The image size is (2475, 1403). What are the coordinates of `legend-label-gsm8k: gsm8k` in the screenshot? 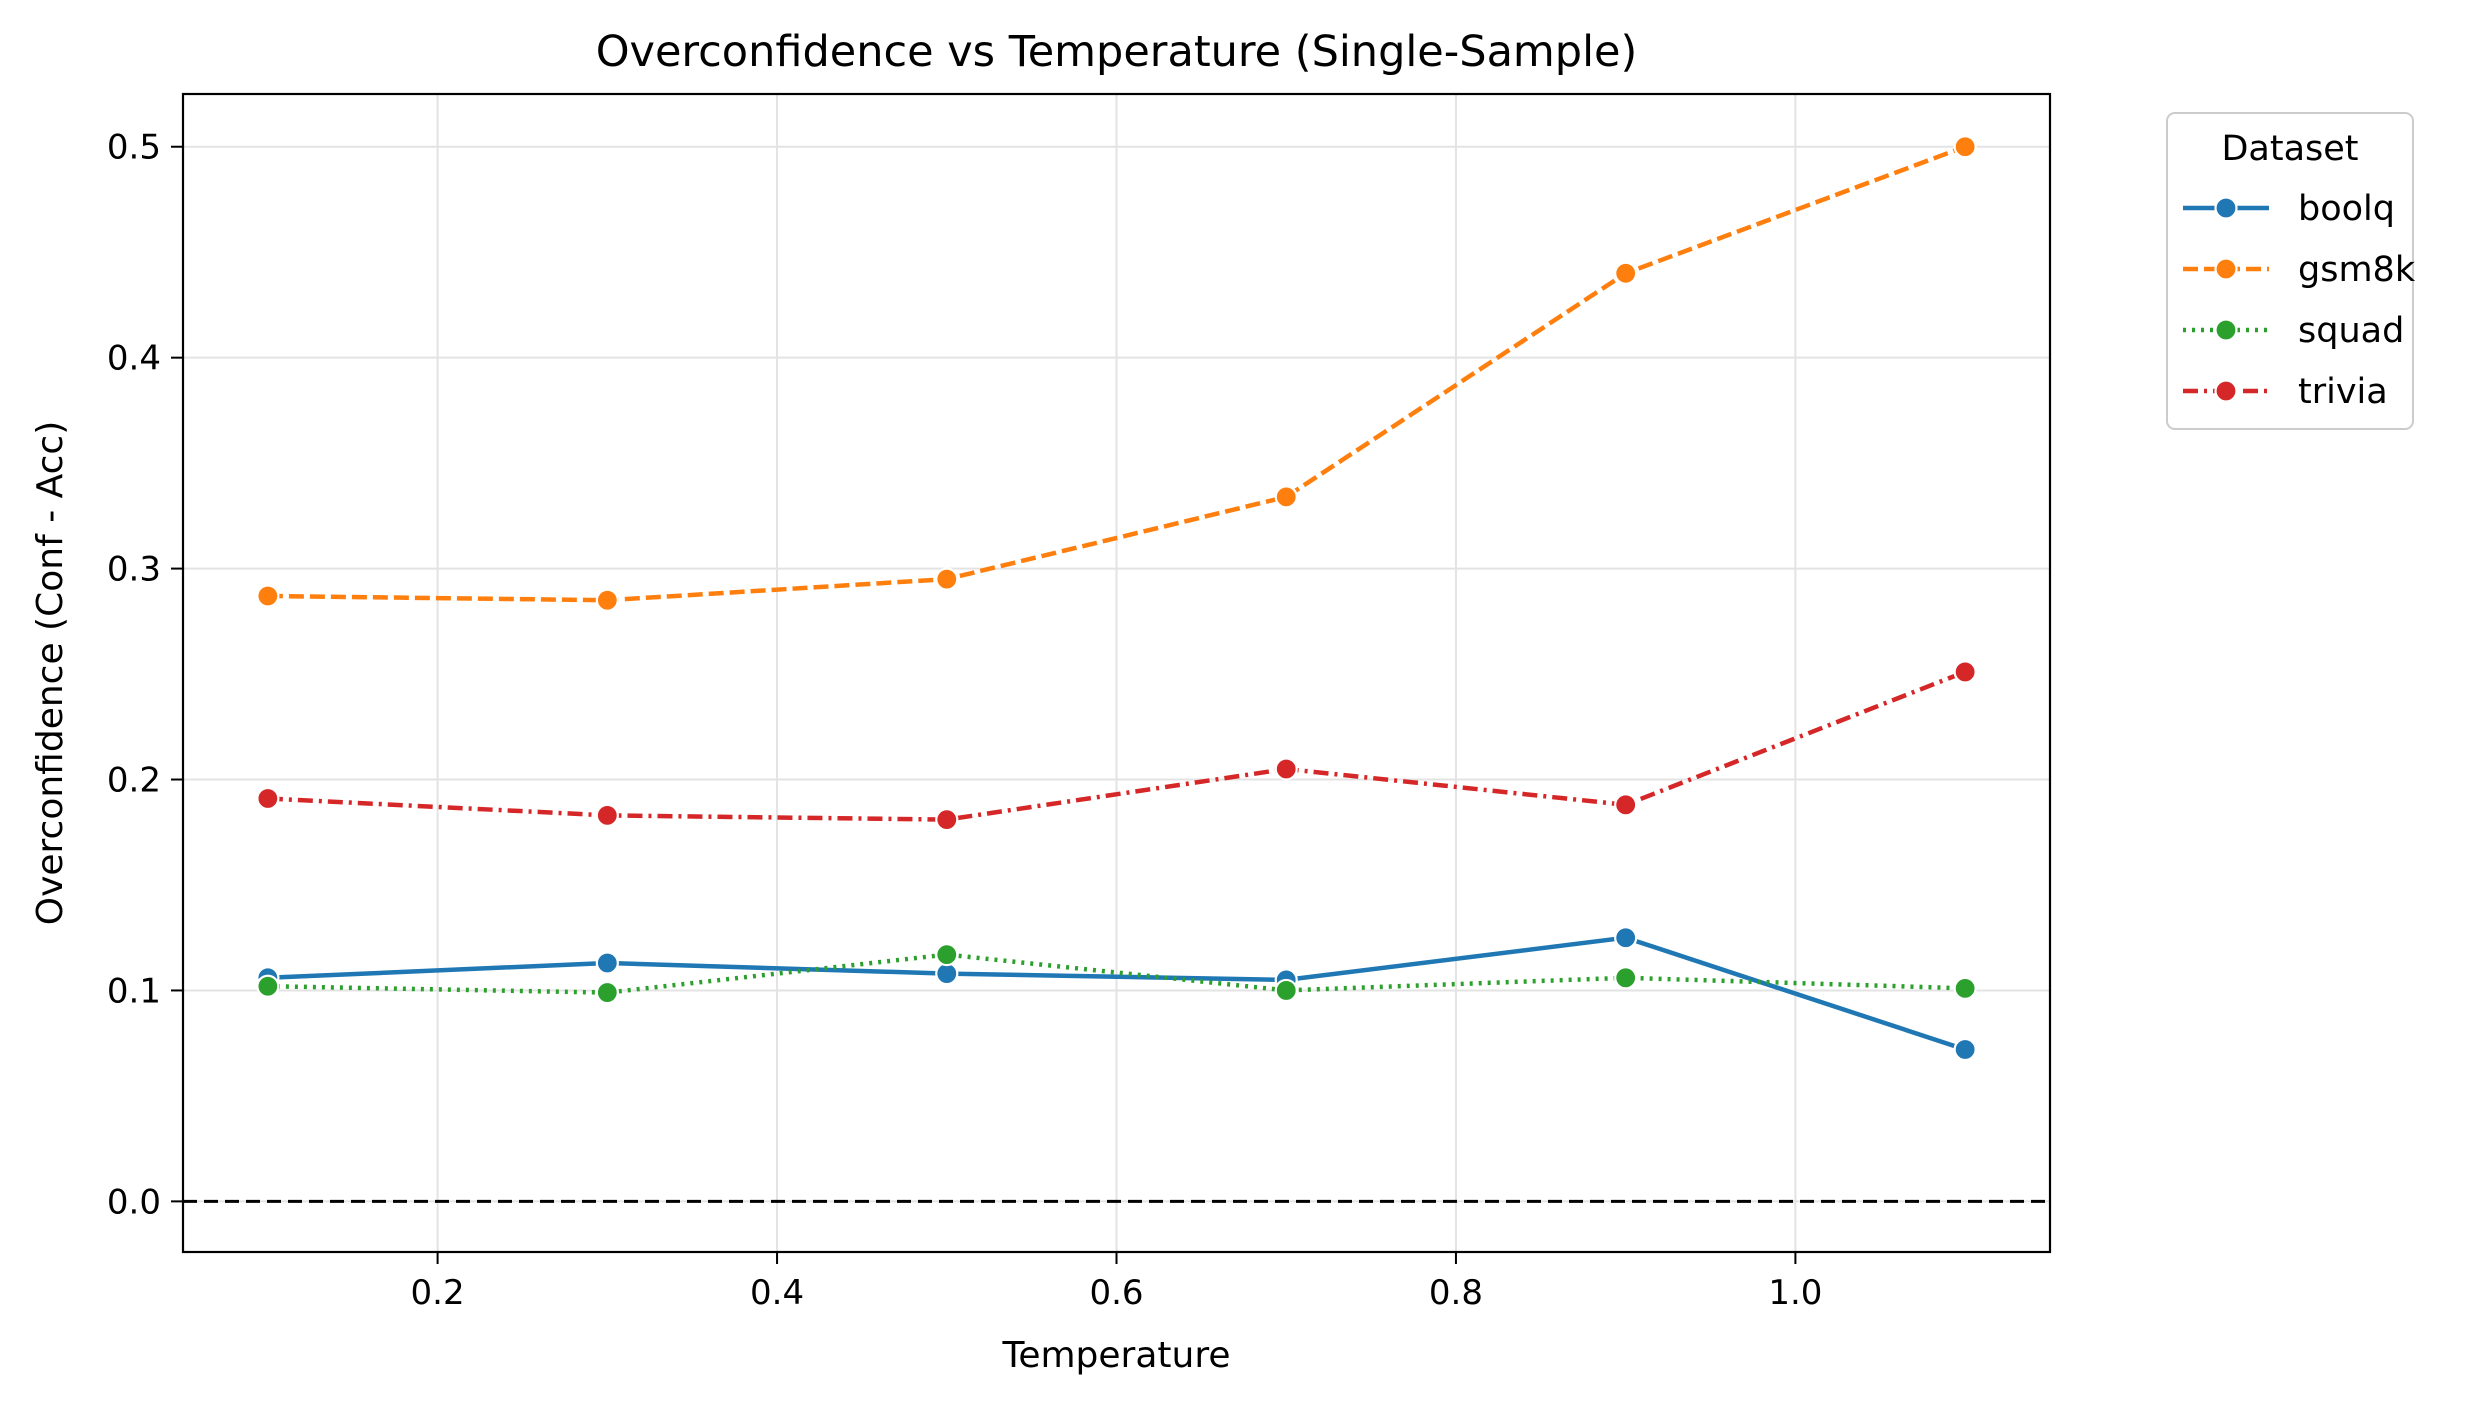 It's located at (2357, 270).